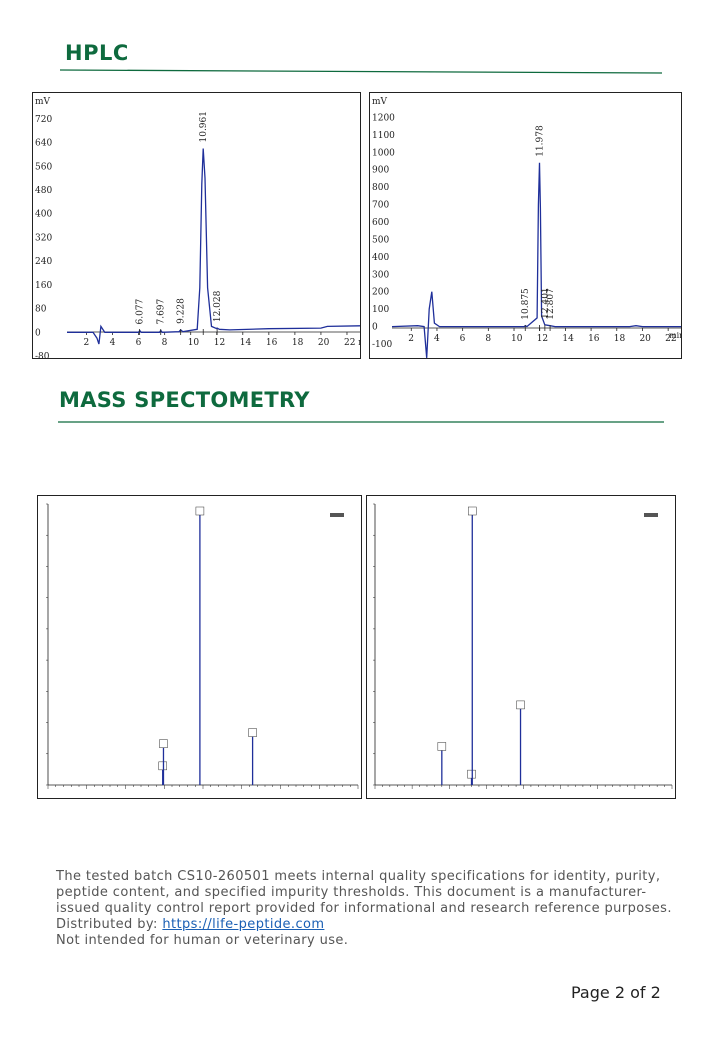 The height and width of the screenshot is (1040, 720). What do you see at coordinates (380, 310) in the screenshot?
I see `y-tick-label: 100` at bounding box center [380, 310].